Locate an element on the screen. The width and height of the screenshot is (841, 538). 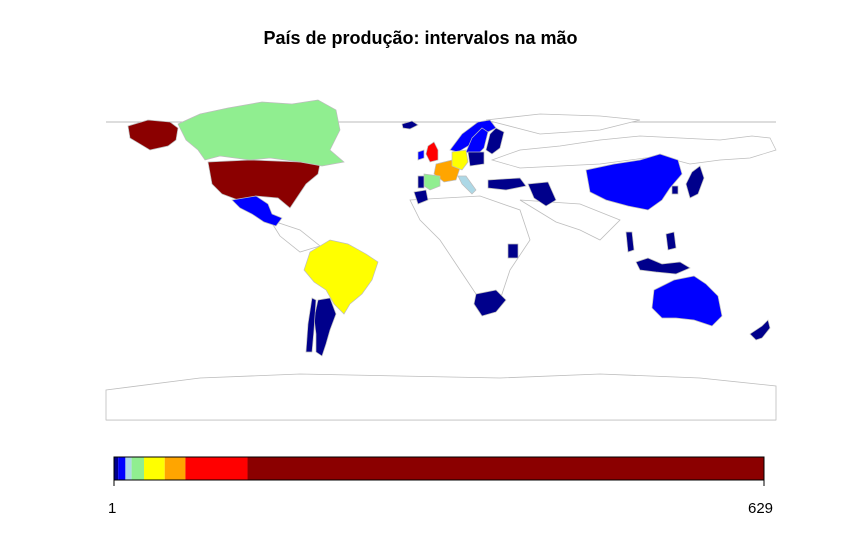
region-kenya is located at coordinates (513, 251).